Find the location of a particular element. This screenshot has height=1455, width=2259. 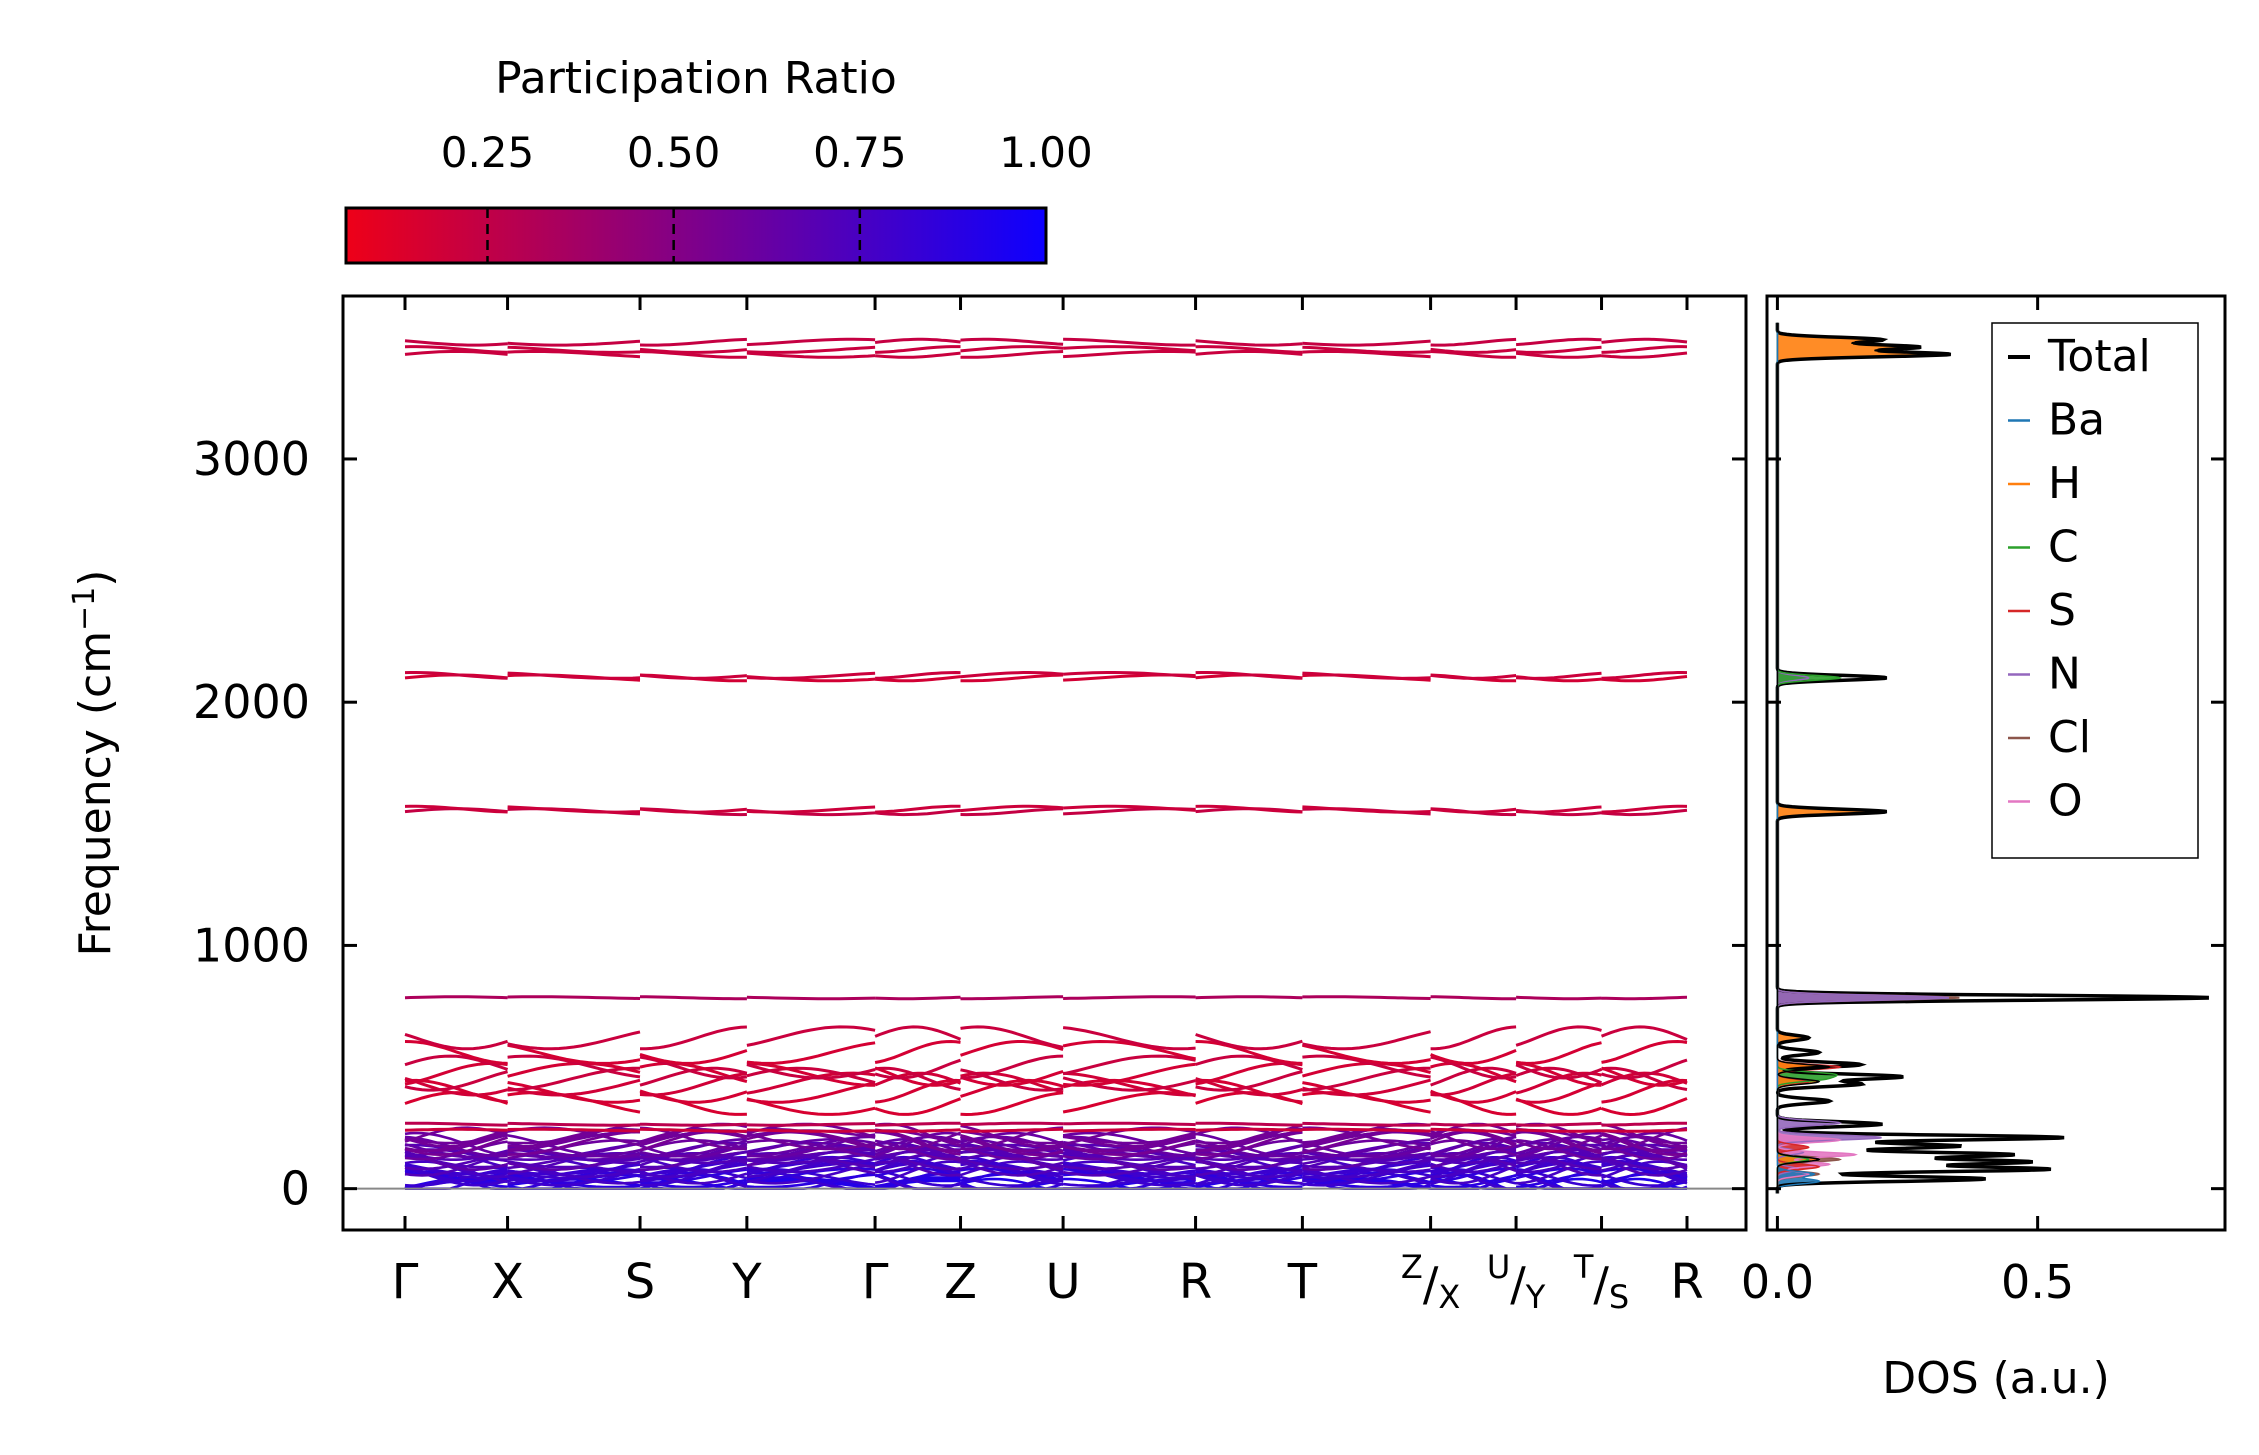

dos-fill-n is located at coordinates (1863, 758).